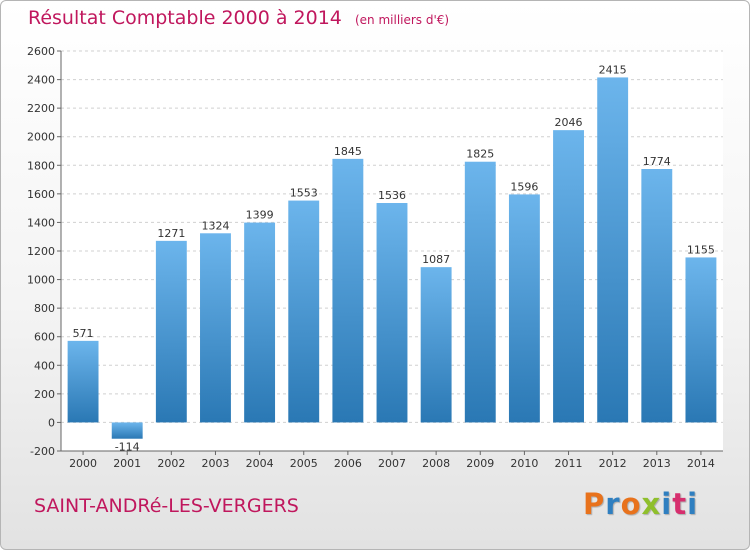 The image size is (750, 550). I want to click on value-label-2006: 1845, so click(348, 151).